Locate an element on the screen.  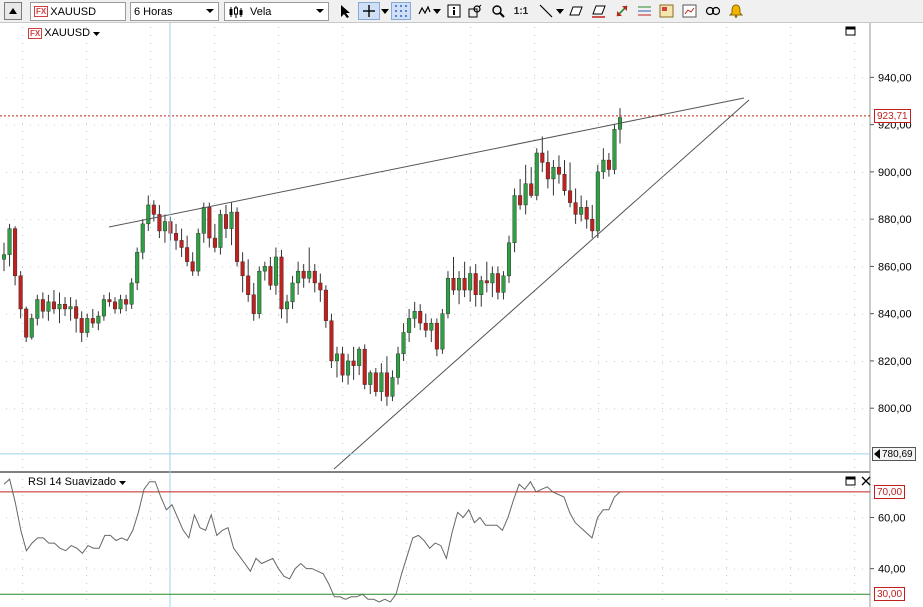
crosshair-menu-chevron-icon is located at coordinates (385, 11).